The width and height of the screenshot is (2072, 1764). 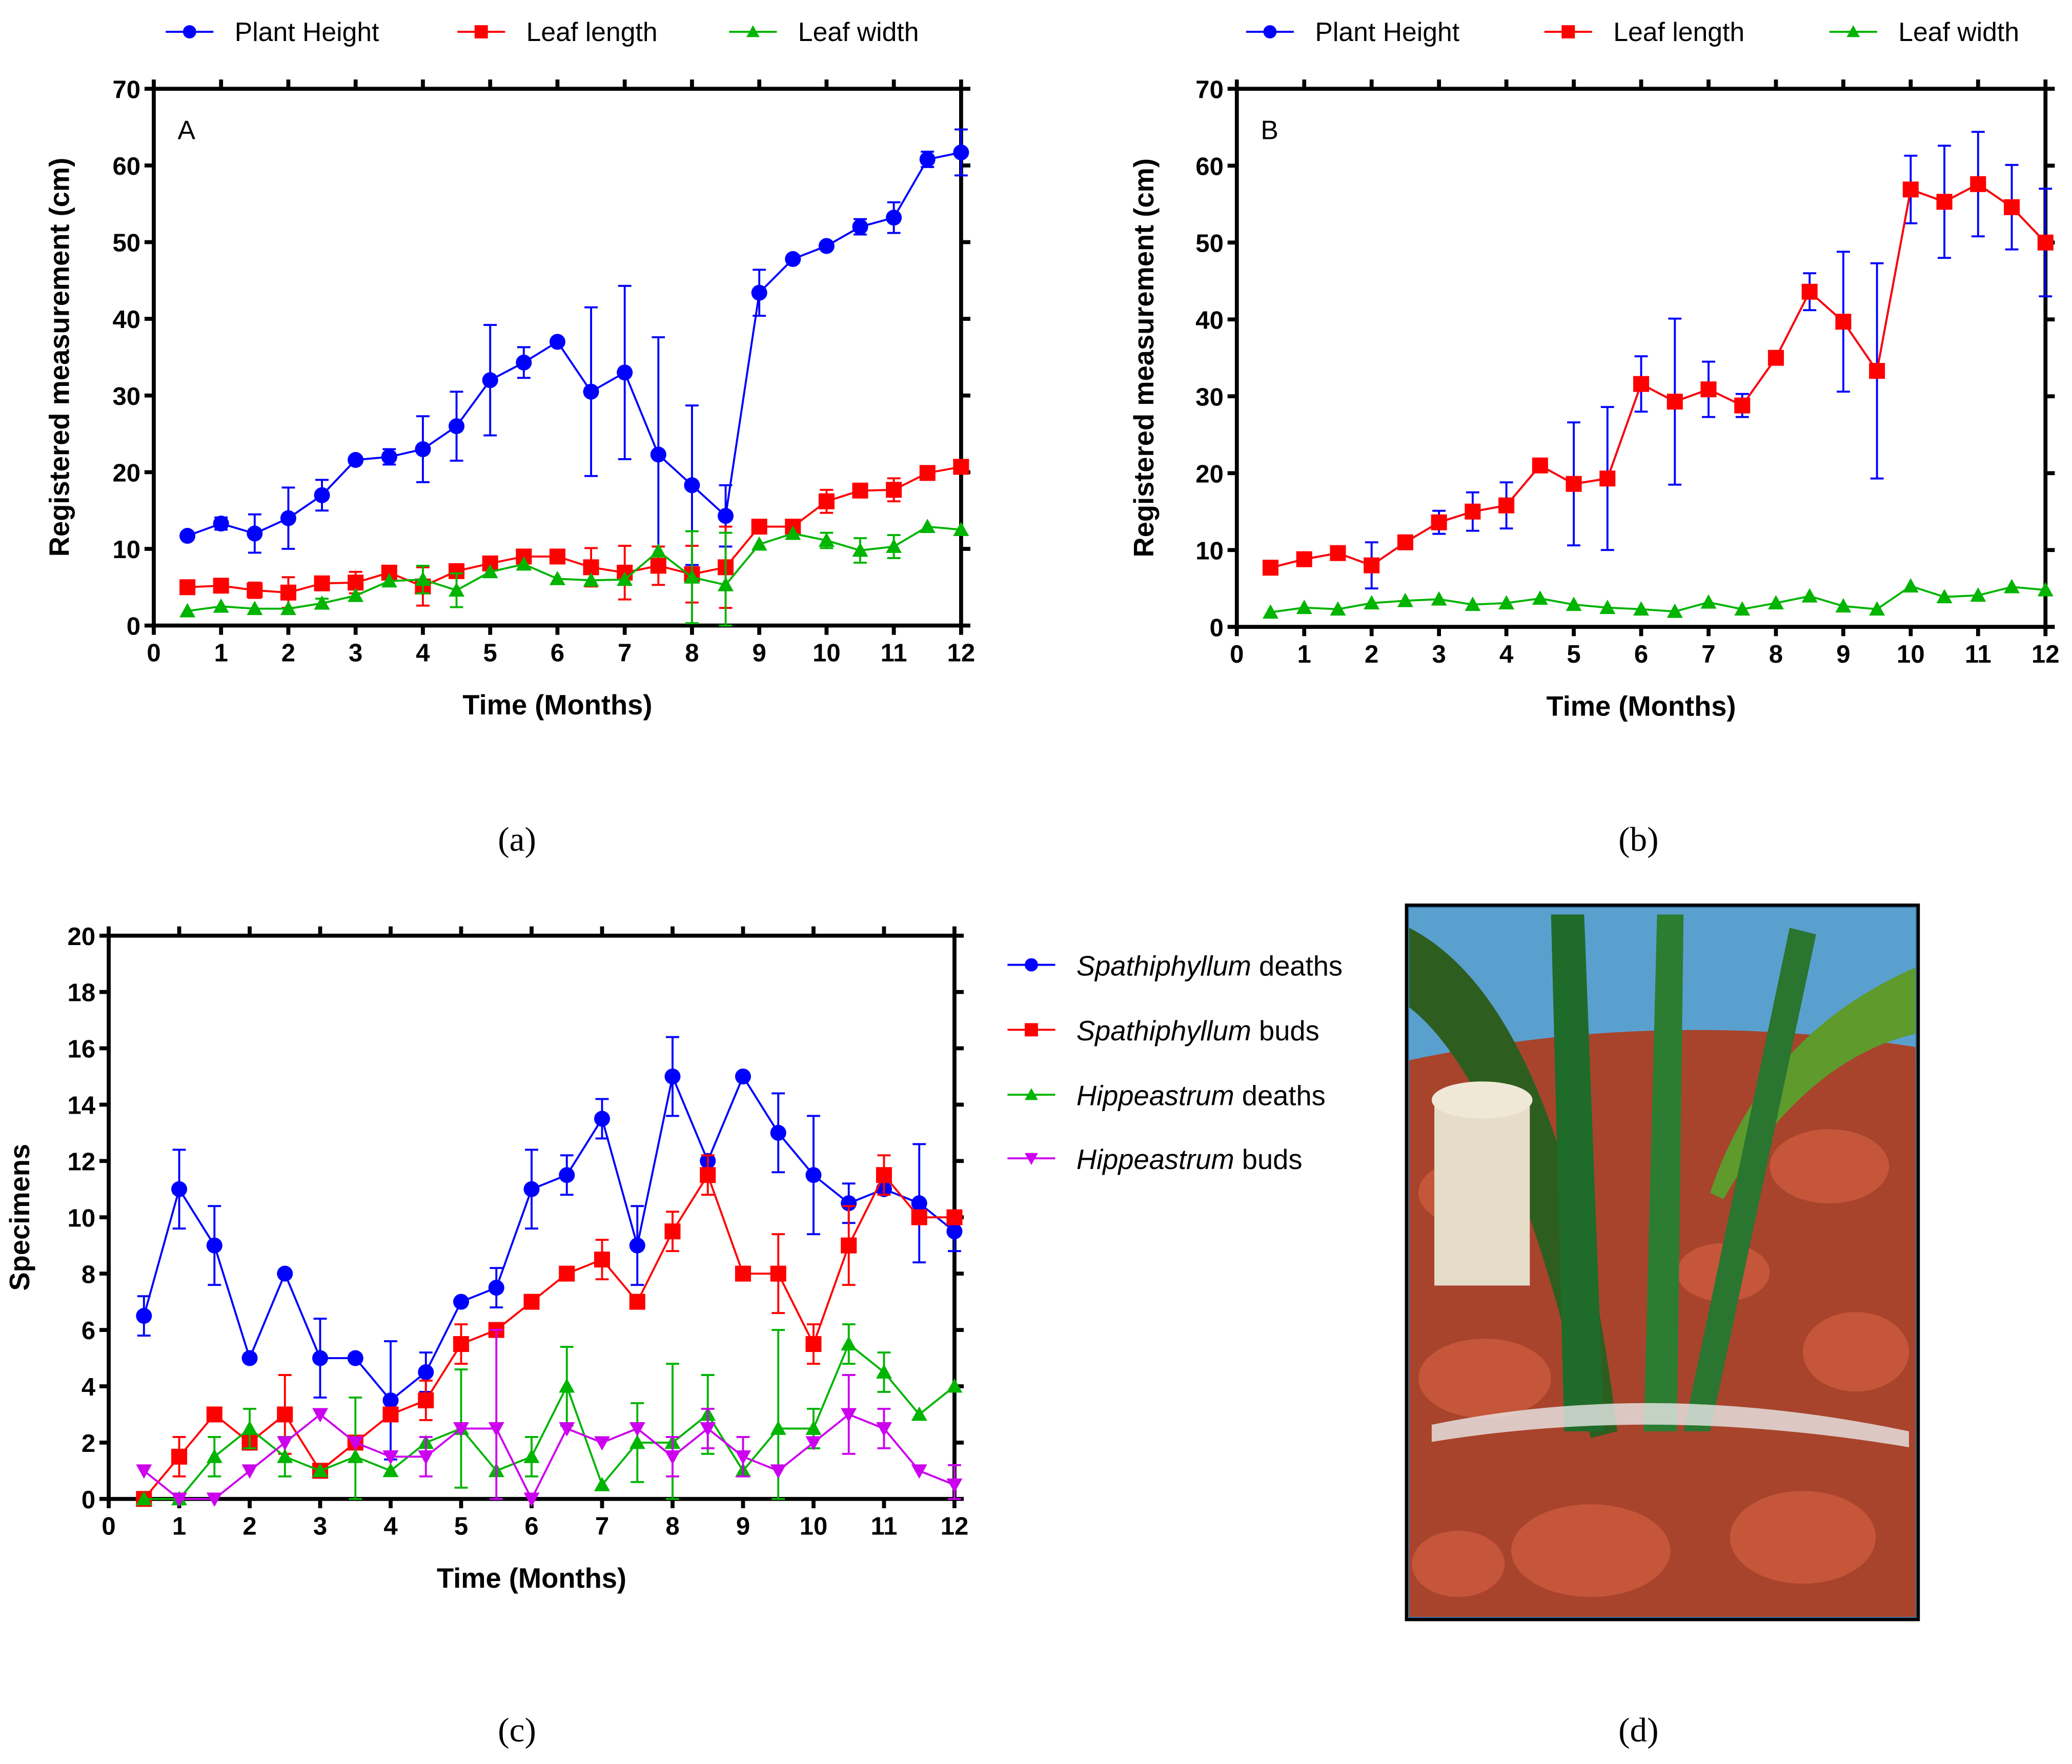 What do you see at coordinates (307, 32) in the screenshot?
I see `legend-label: Plant Height` at bounding box center [307, 32].